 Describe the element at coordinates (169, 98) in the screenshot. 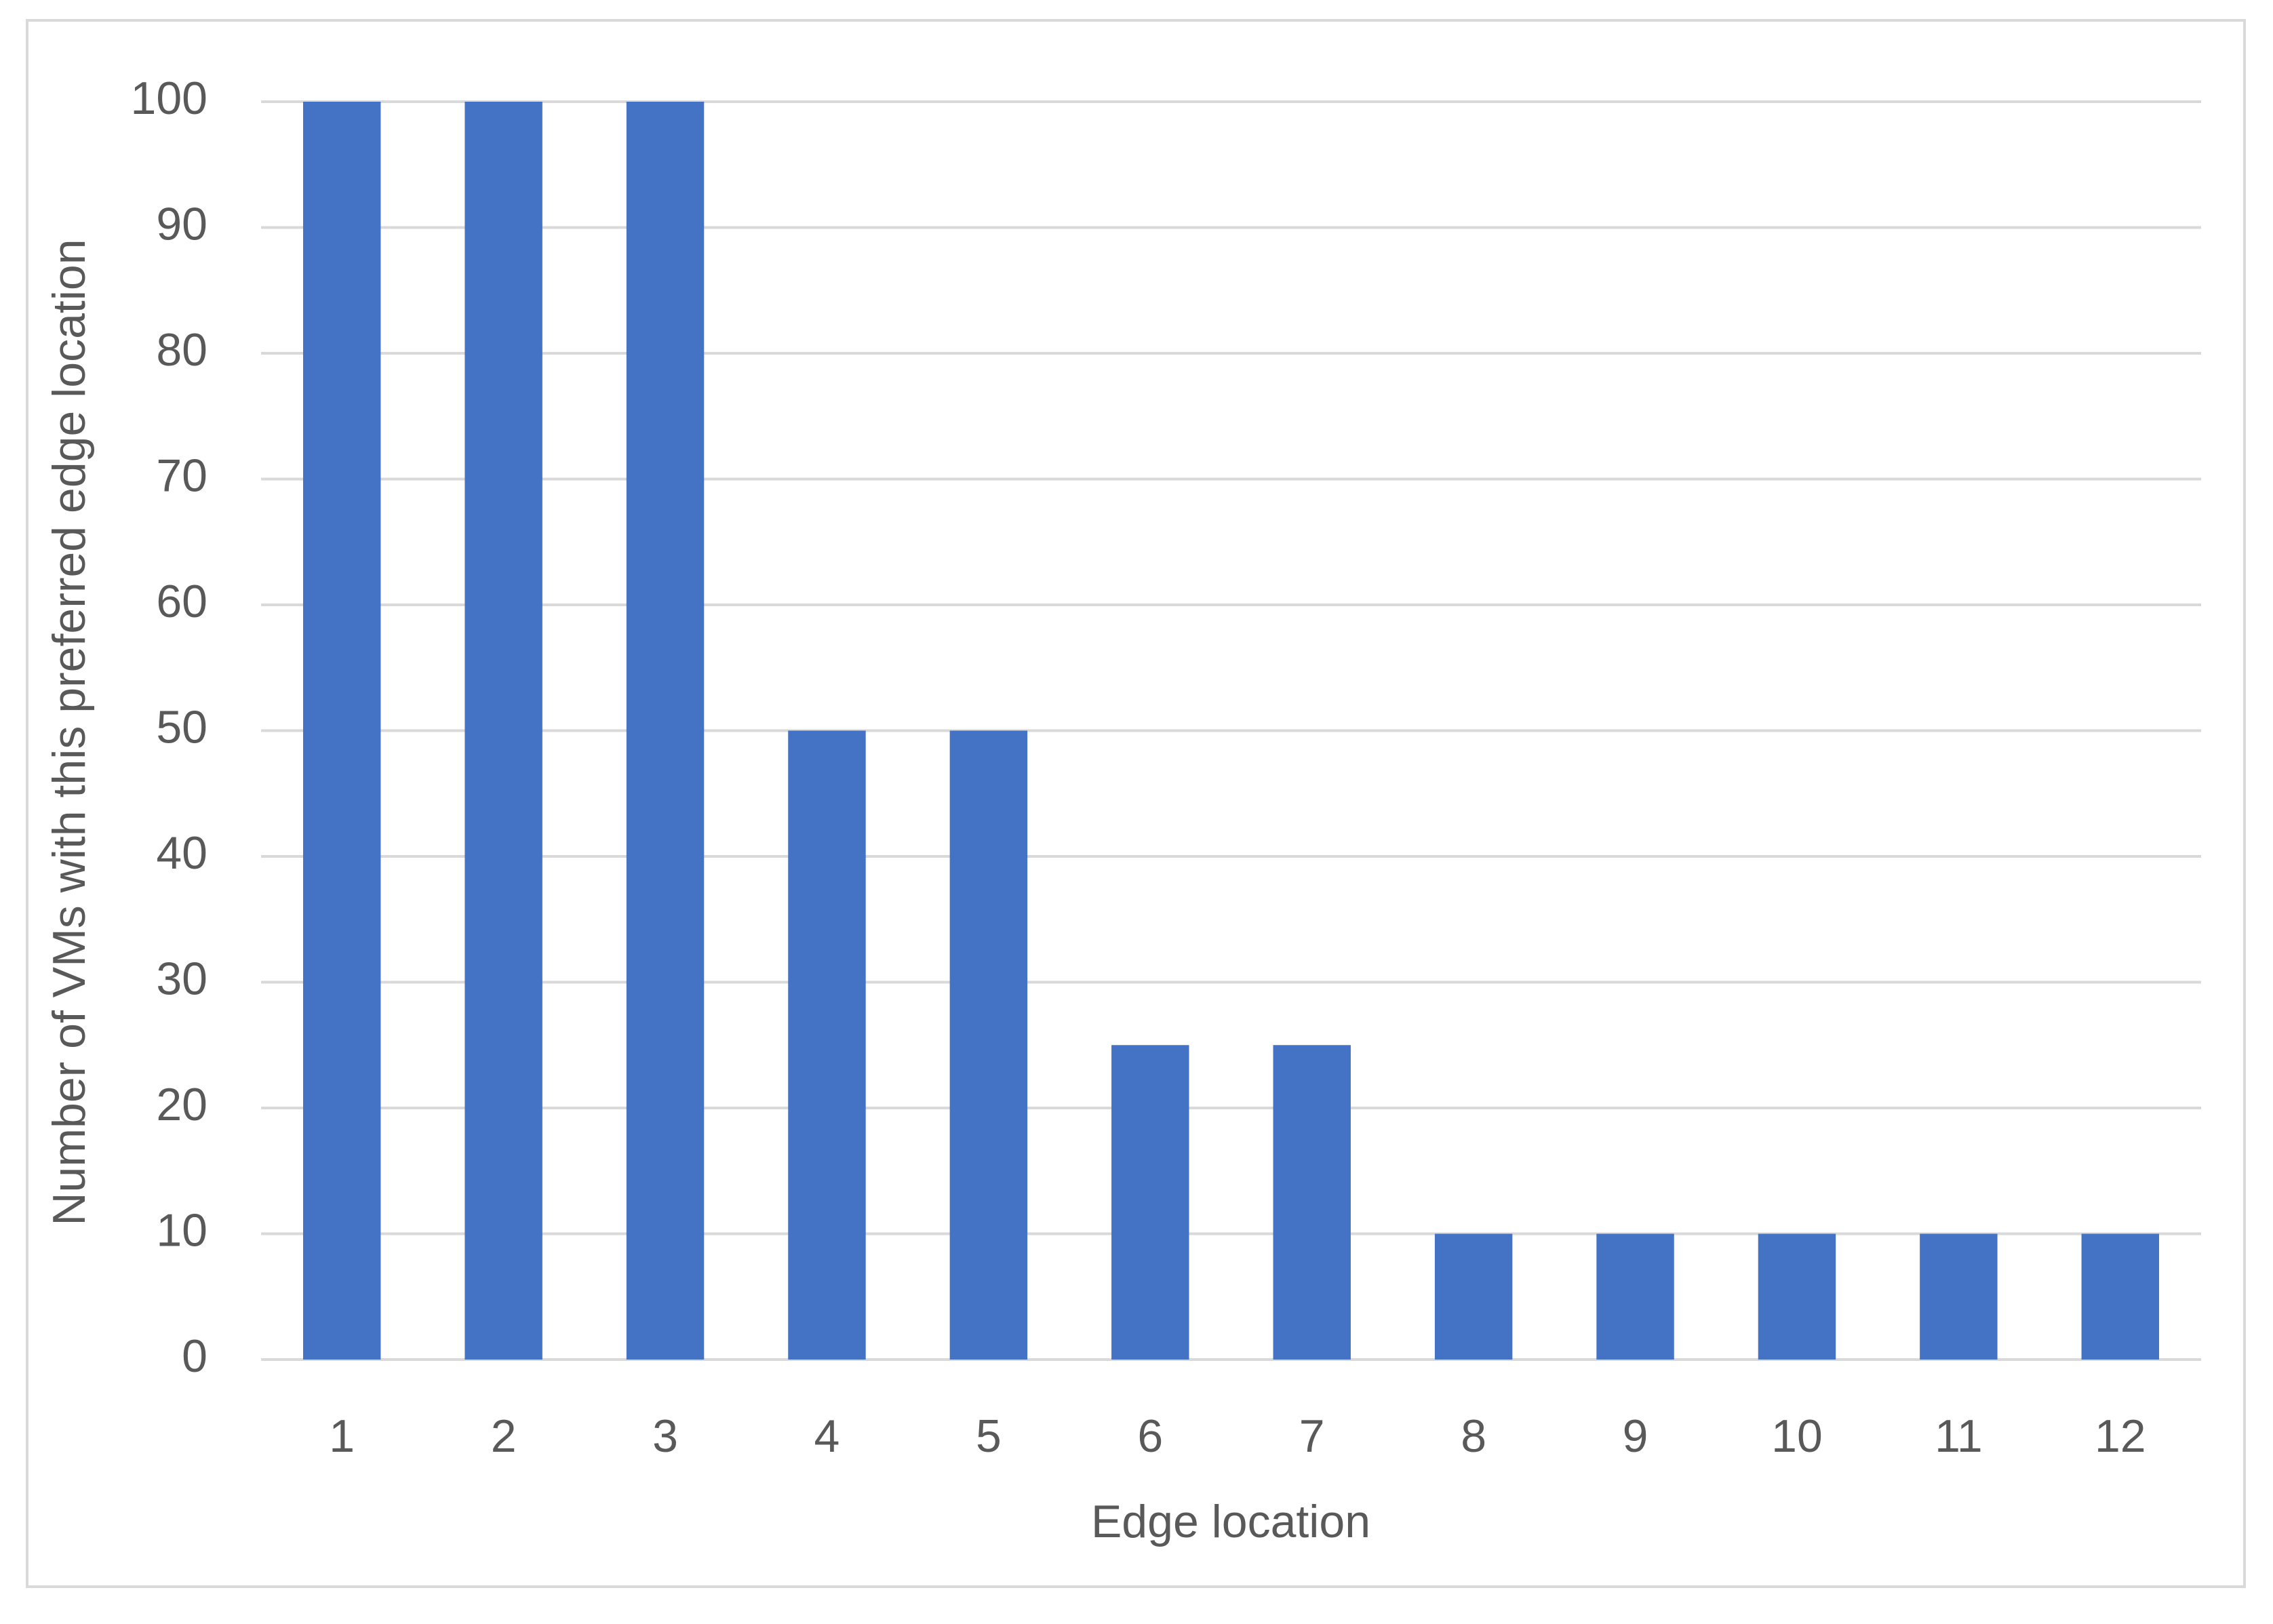

I see `y-tick-label: 100` at that location.